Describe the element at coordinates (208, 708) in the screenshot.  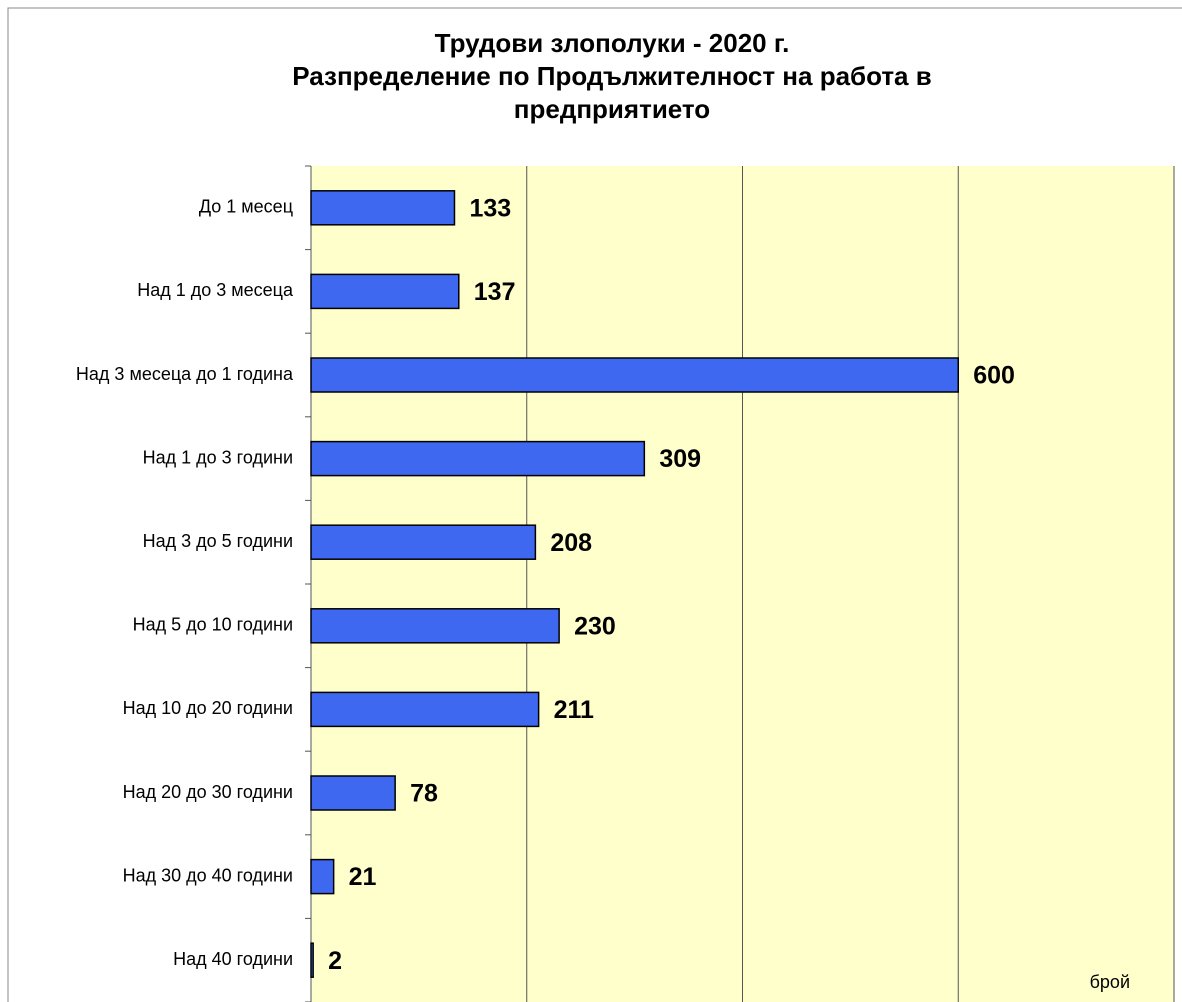
I see `y-tick-label: Над 10 до 20 години` at that location.